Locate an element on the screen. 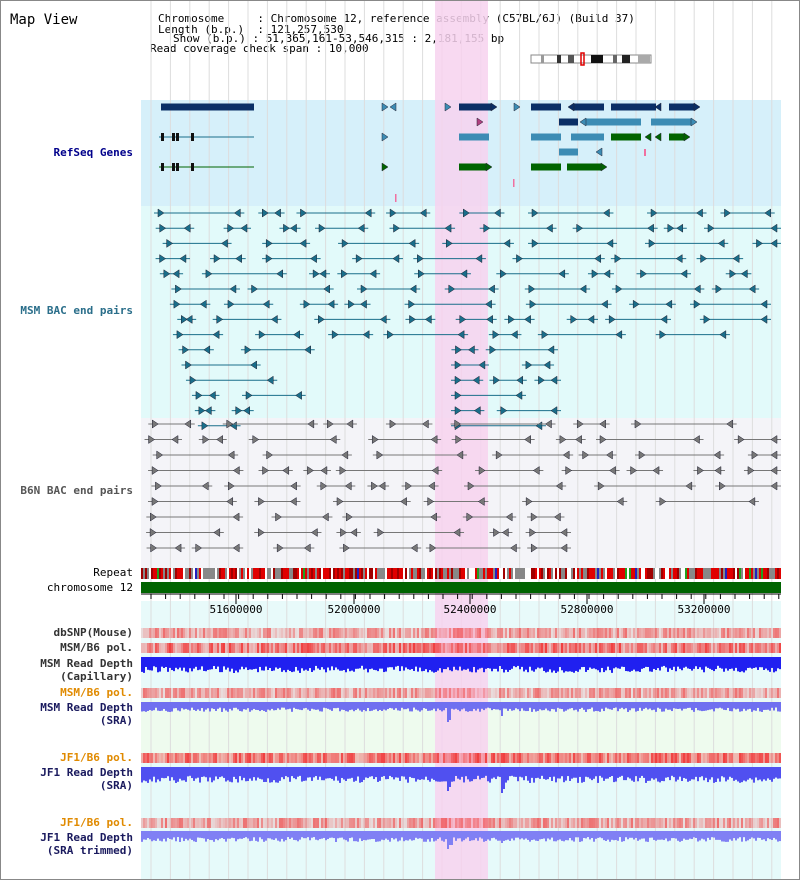 The image size is (800, 880). track-label-jf1-b6-pol: JF1/B6 pol. is located at coordinates (96, 757).